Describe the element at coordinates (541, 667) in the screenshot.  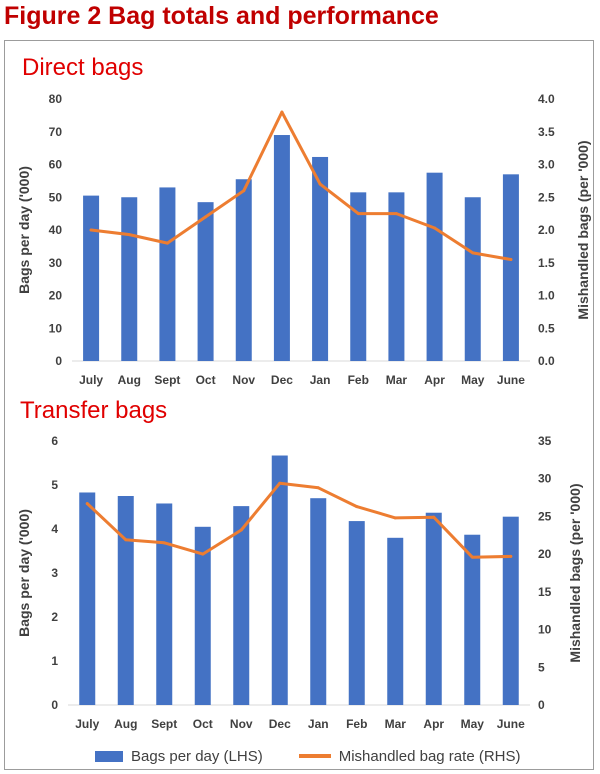
I see `y2-tick-label: 5` at that location.